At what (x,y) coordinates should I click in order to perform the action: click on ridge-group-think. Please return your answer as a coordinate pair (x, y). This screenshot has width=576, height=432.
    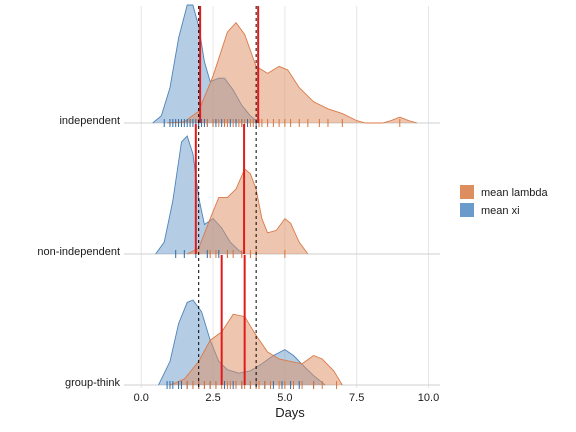
    Looking at the image, I should click on (282, 344).